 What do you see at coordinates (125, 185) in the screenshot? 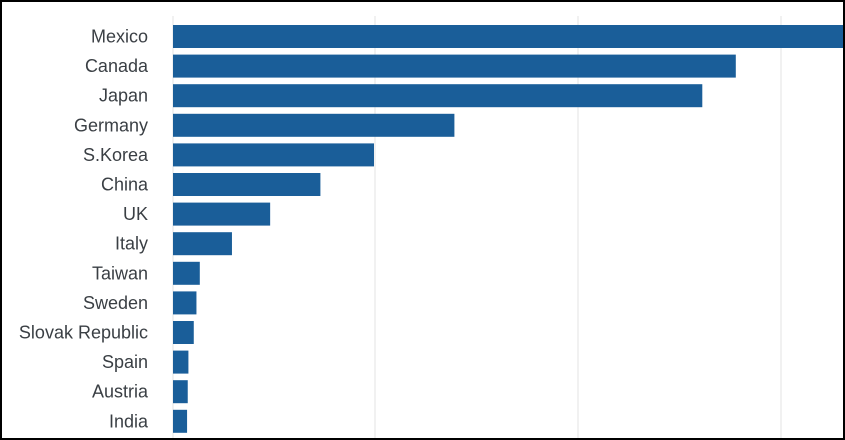
I see `category-label: China` at bounding box center [125, 185].